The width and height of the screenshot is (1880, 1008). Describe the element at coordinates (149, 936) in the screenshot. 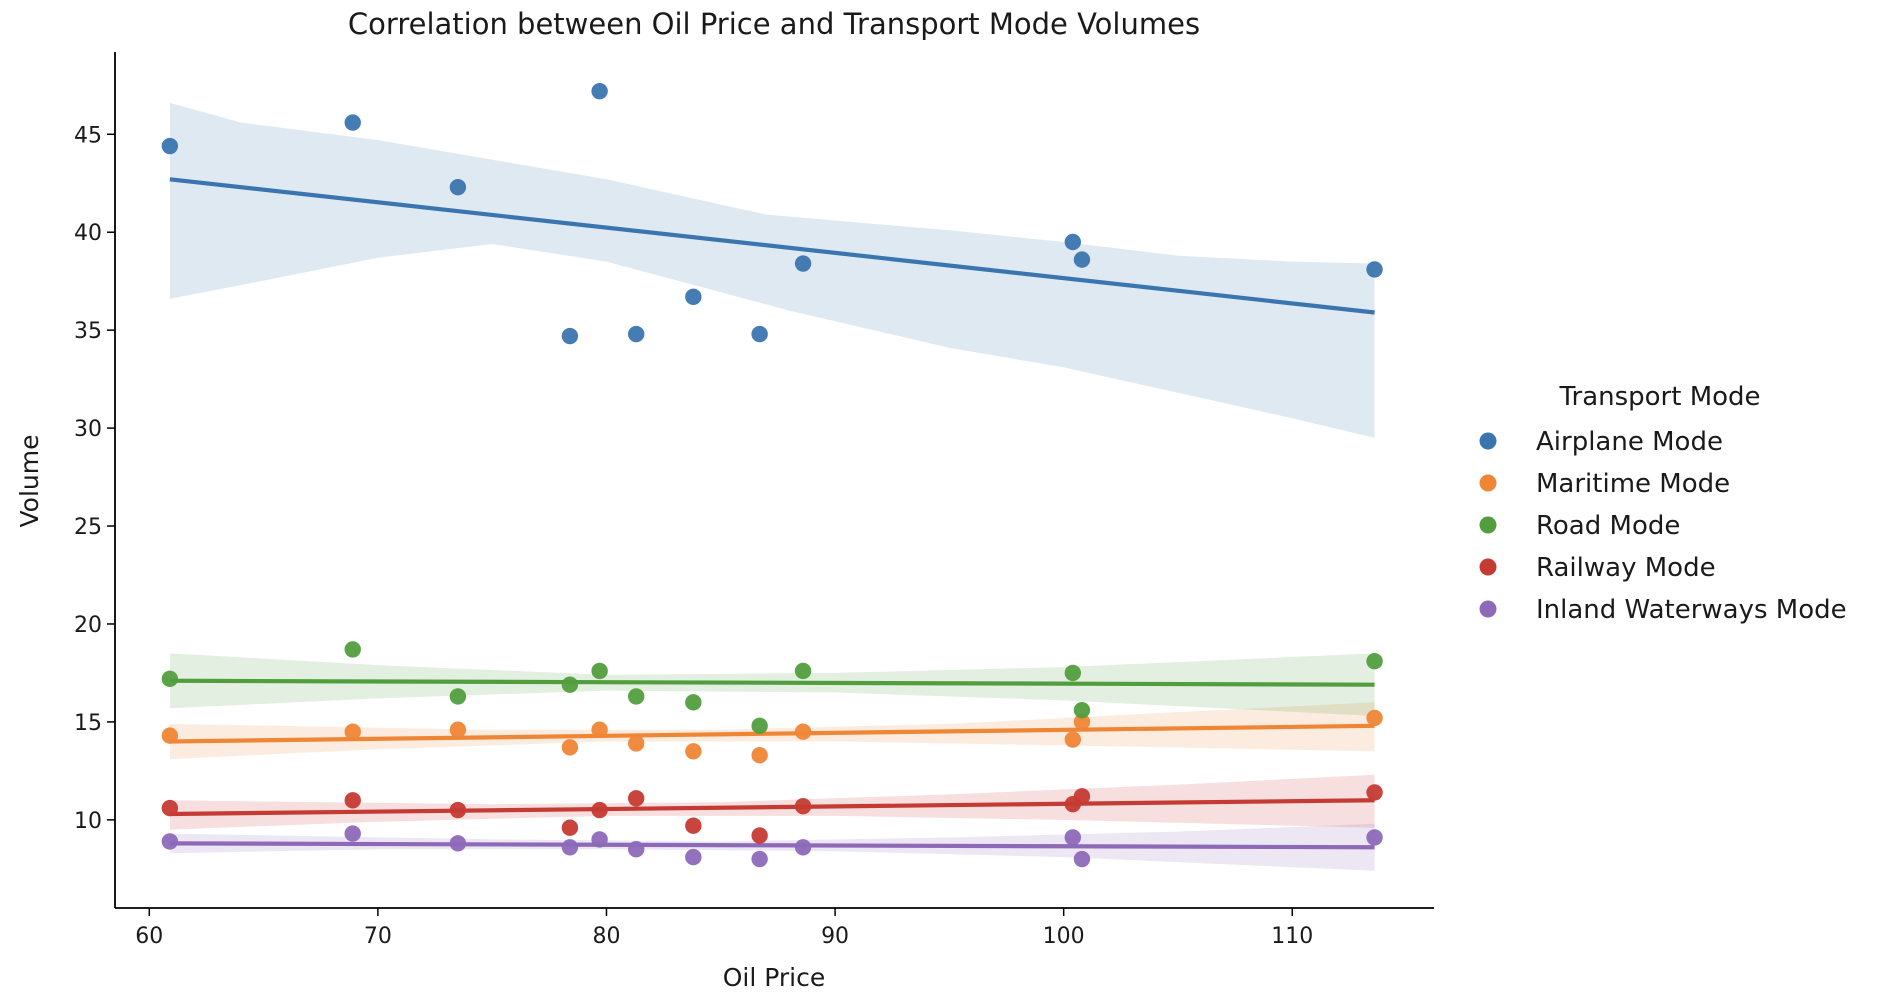

I see `x-tick-label: 60` at that location.